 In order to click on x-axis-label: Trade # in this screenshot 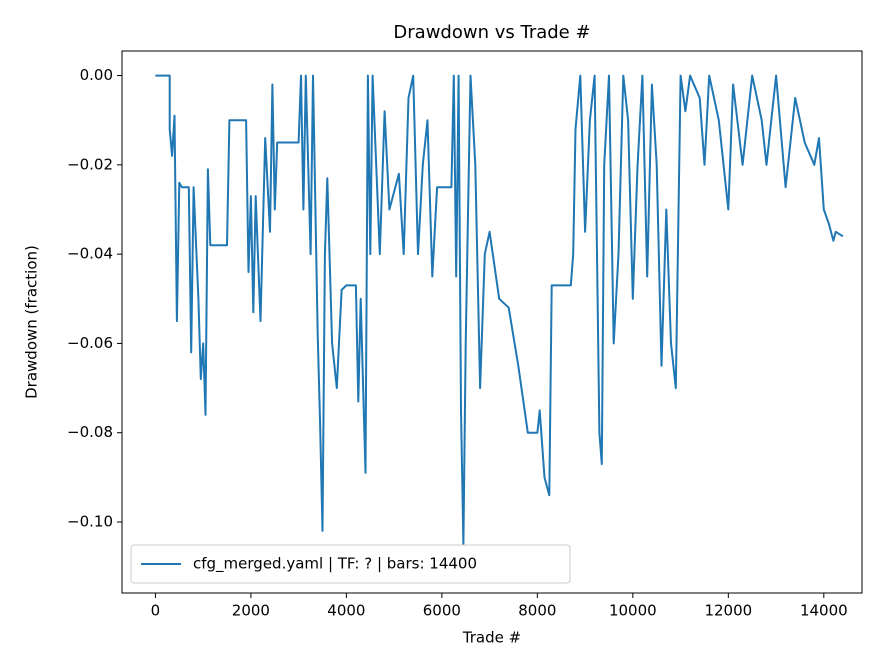, I will do `click(491, 638)`.